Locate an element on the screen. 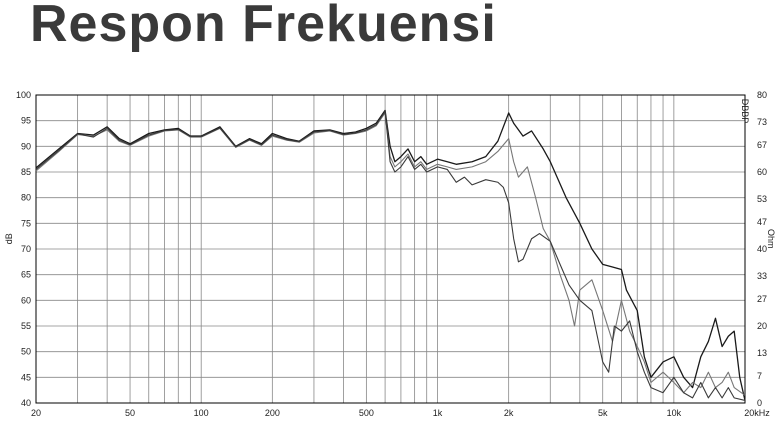  y-tick-label: 70 is located at coordinates (26, 249).